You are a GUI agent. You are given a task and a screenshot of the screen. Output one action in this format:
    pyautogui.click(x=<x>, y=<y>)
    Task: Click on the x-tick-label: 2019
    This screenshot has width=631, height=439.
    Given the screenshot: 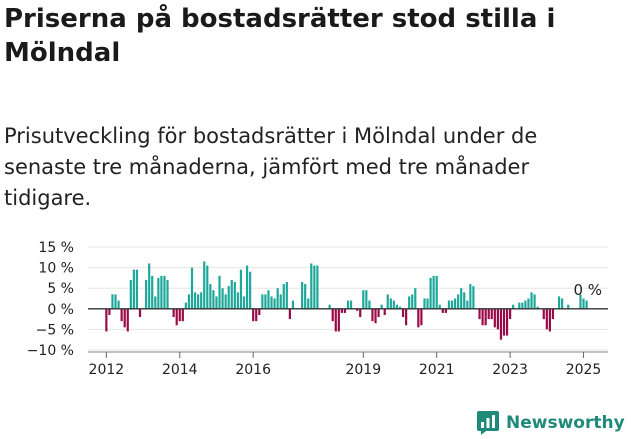 What is the action you would take?
    pyautogui.click(x=363, y=370)
    